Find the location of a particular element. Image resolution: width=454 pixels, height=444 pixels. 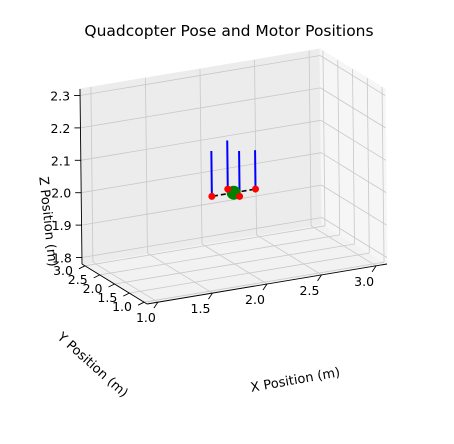

y-tick-label: 2.0 is located at coordinates (93, 288).